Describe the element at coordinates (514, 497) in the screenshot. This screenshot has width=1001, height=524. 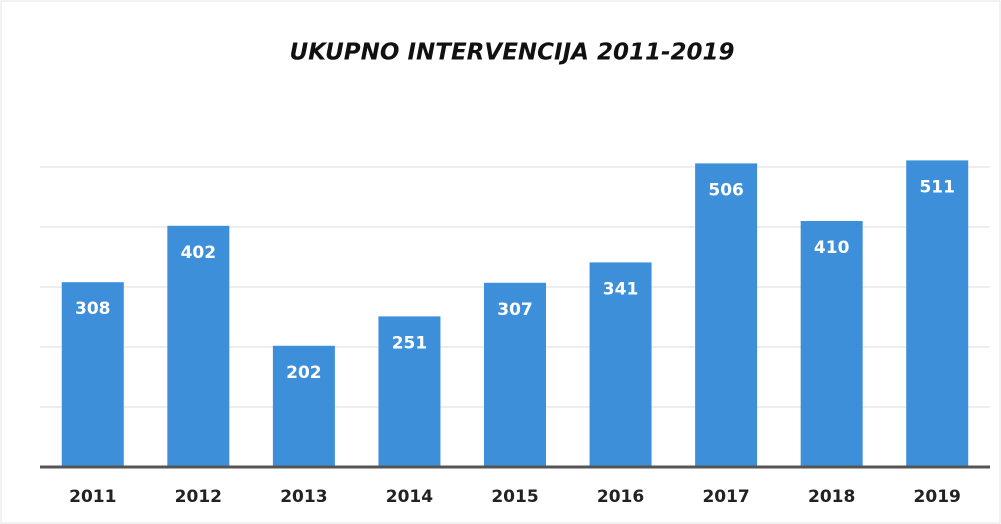
I see `x-tick-label: 2015` at that location.